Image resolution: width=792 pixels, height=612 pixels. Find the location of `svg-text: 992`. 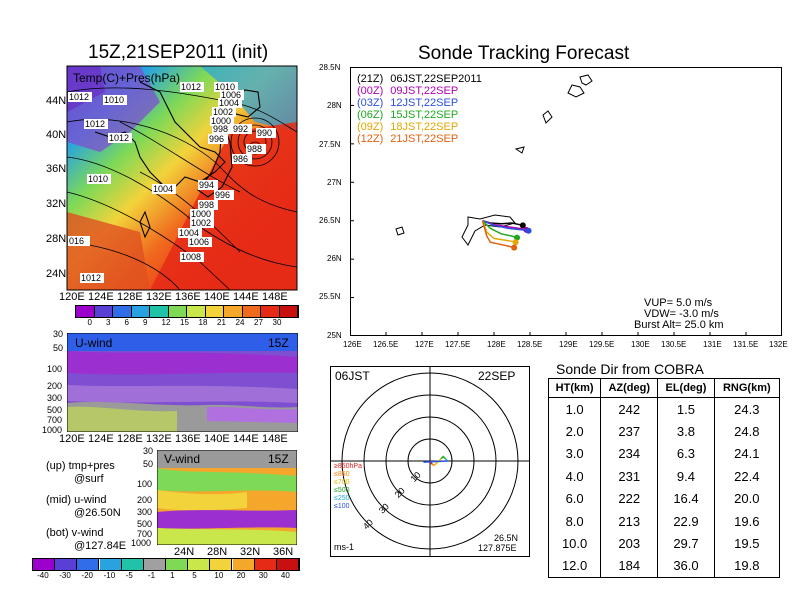

svg-text: 992 is located at coordinates (240, 129).